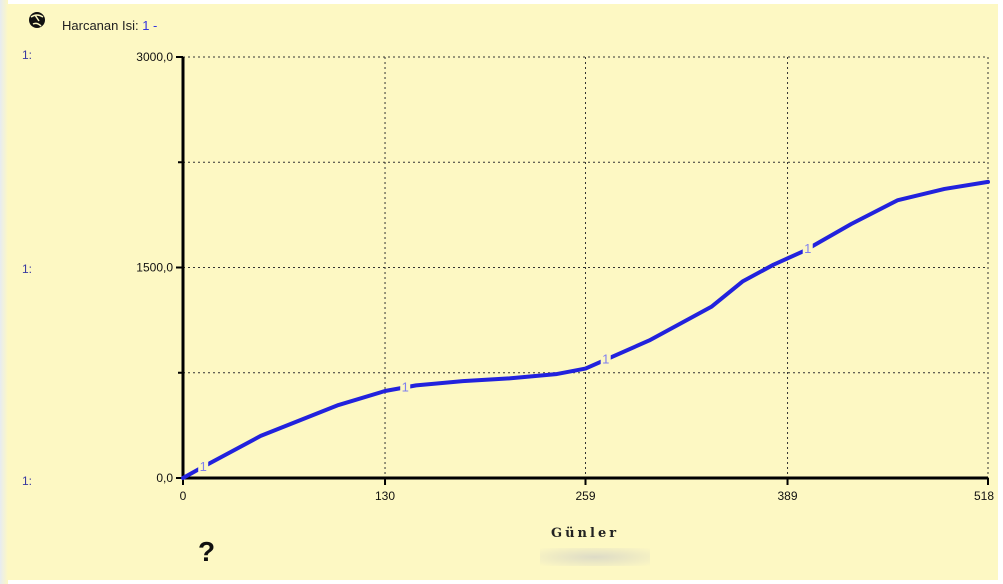  What do you see at coordinates (27, 55) in the screenshot?
I see `scale-label-top: 1:` at bounding box center [27, 55].